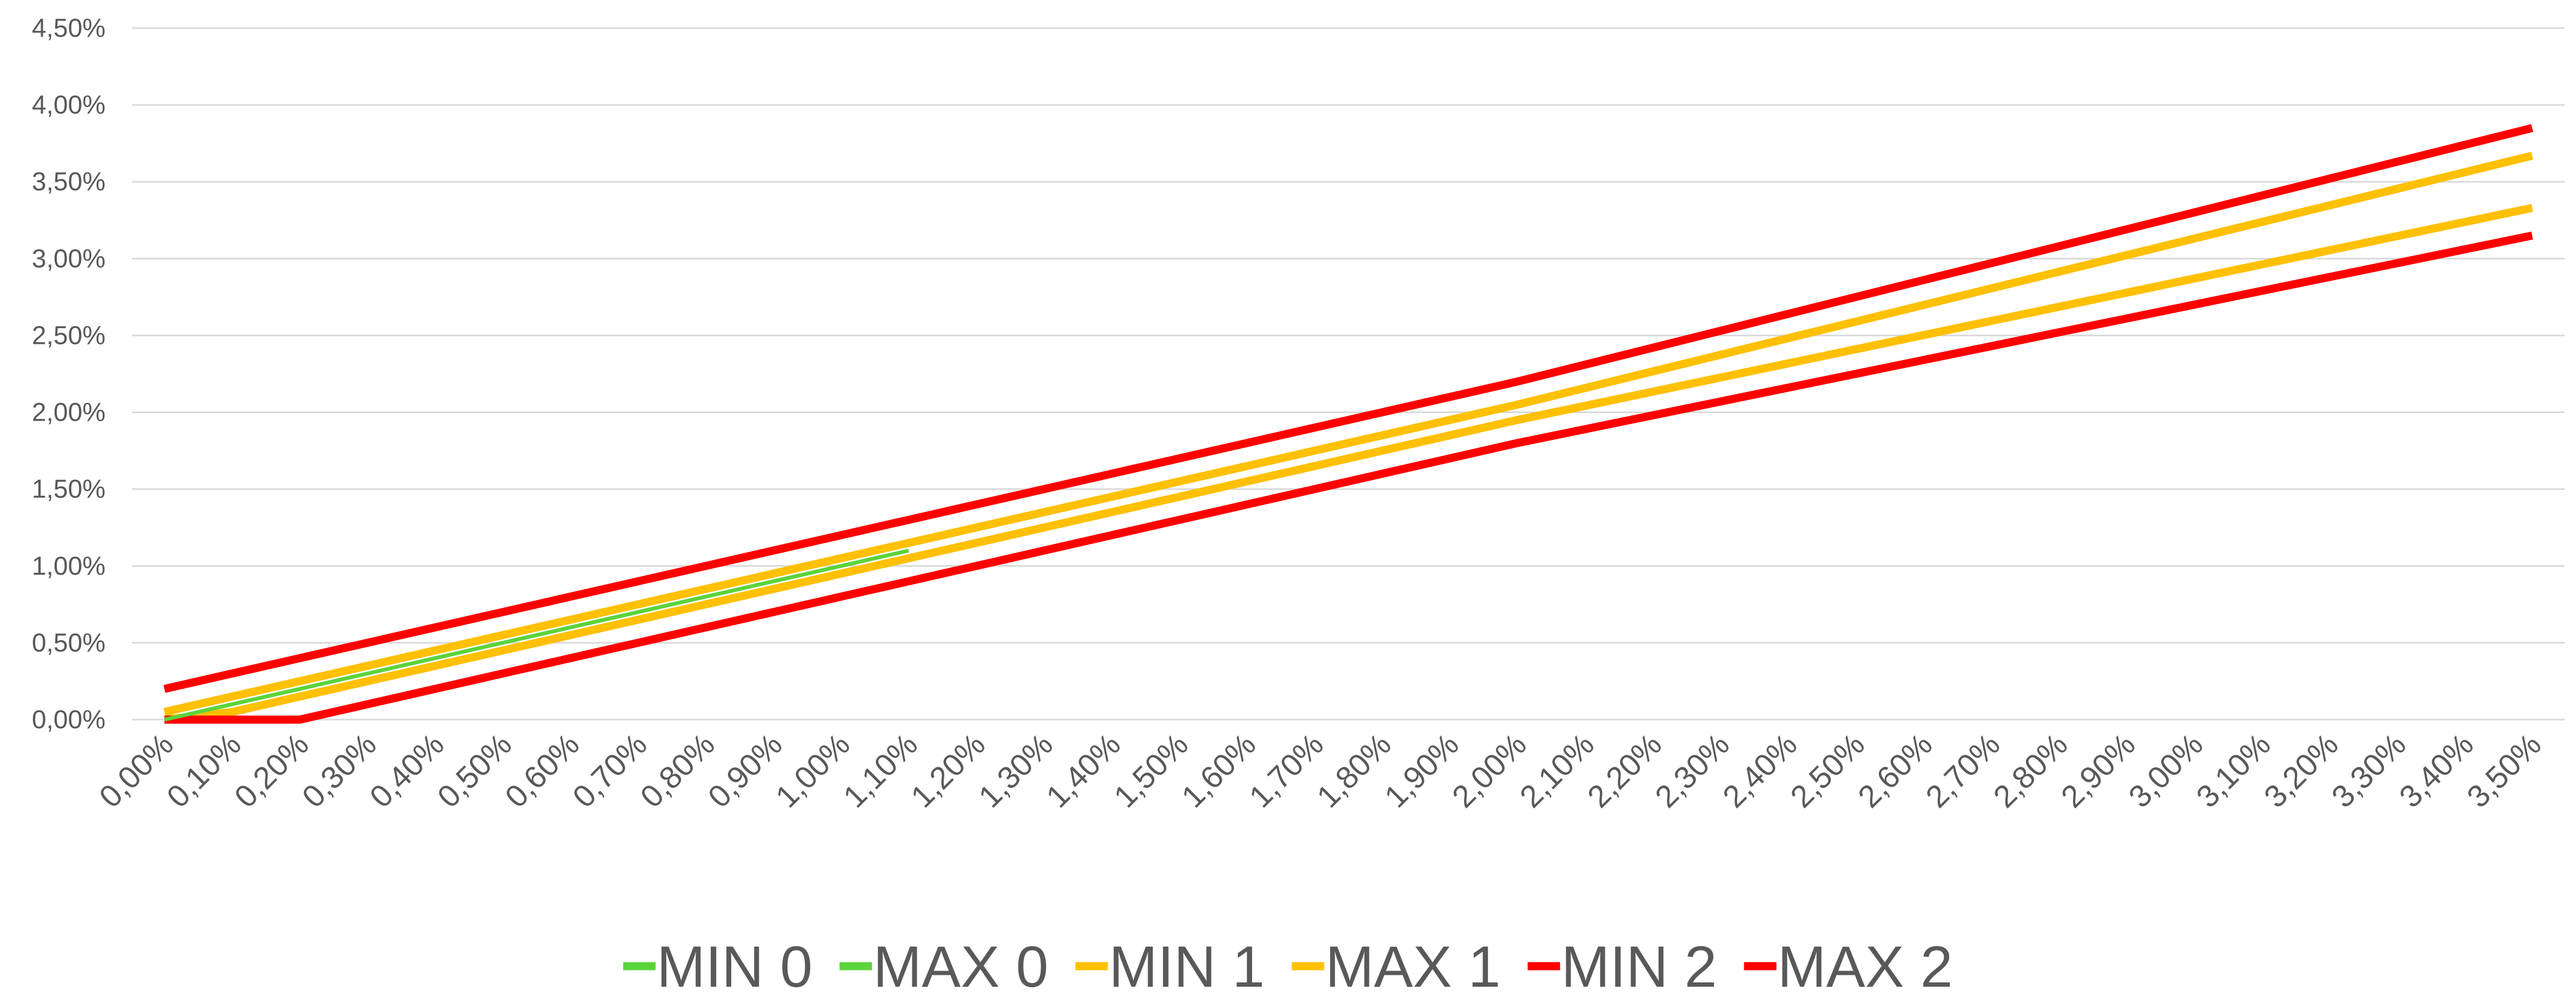 The width and height of the screenshot is (2576, 997). What do you see at coordinates (948, 770) in the screenshot?
I see `x-tick-label: 1,20%` at bounding box center [948, 770].